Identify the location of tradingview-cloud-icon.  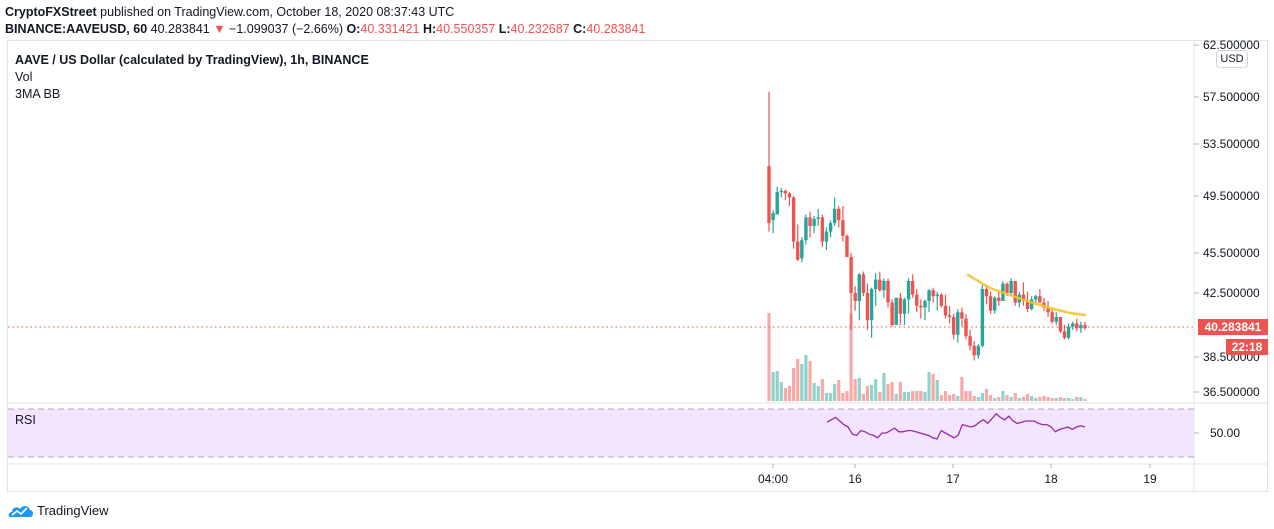
(21, 511).